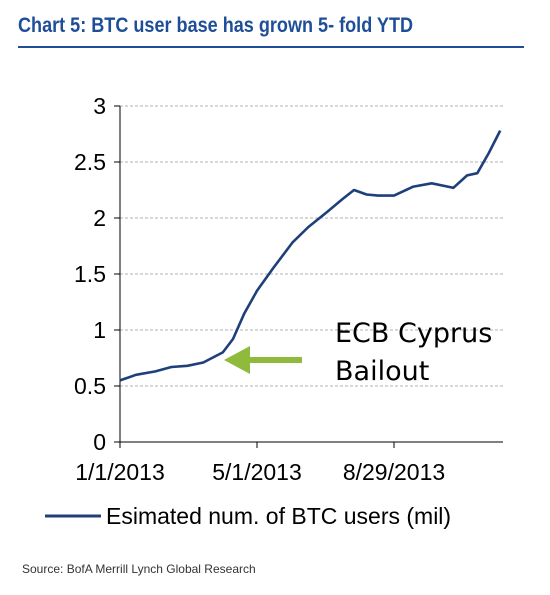  Describe the element at coordinates (99, 330) in the screenshot. I see `y-tick-label: 1` at that location.